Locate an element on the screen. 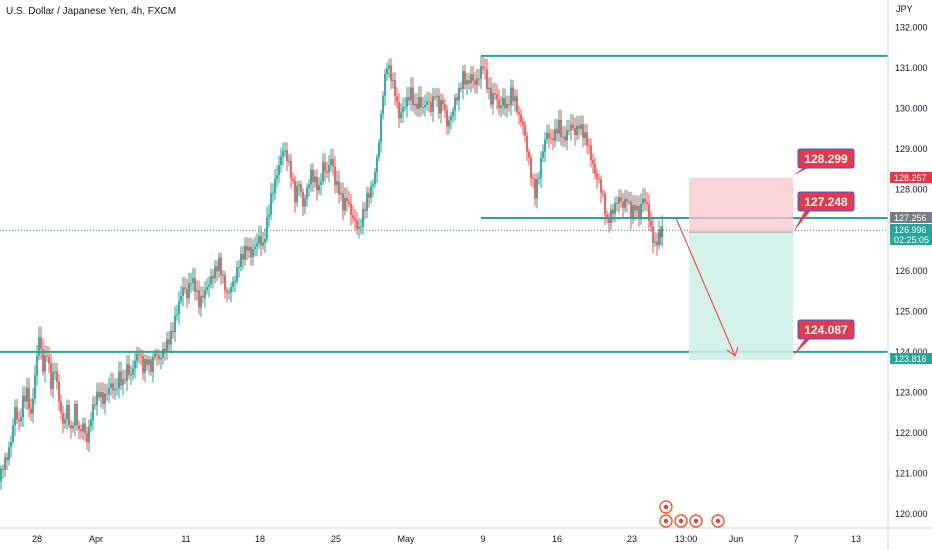 The image size is (932, 550). take-profit-zone is located at coordinates (741, 296).